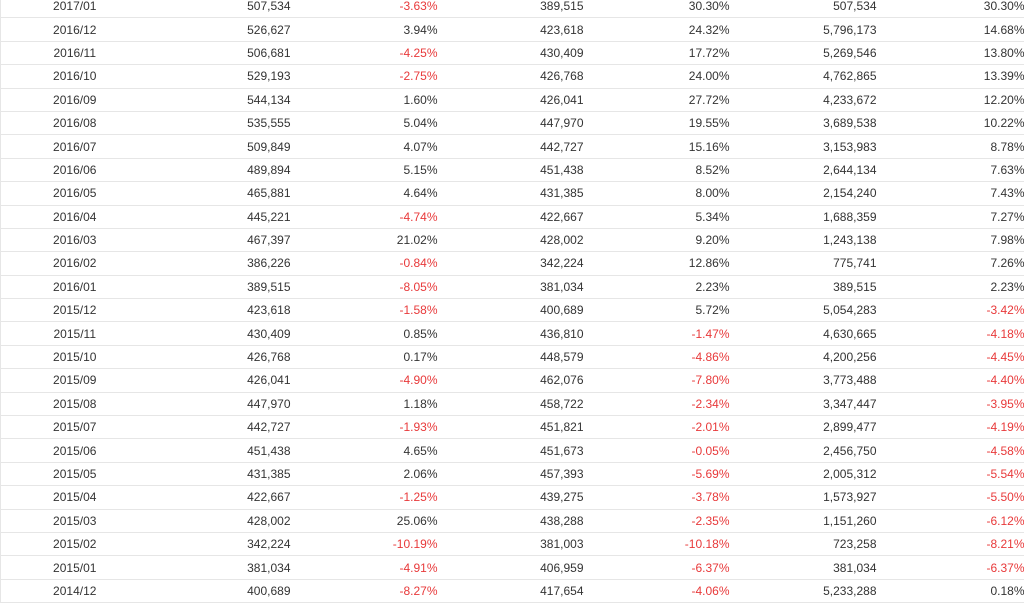 The width and height of the screenshot is (1024, 603). I want to click on cell-cumulative-value: 4,762,865, so click(803, 76).